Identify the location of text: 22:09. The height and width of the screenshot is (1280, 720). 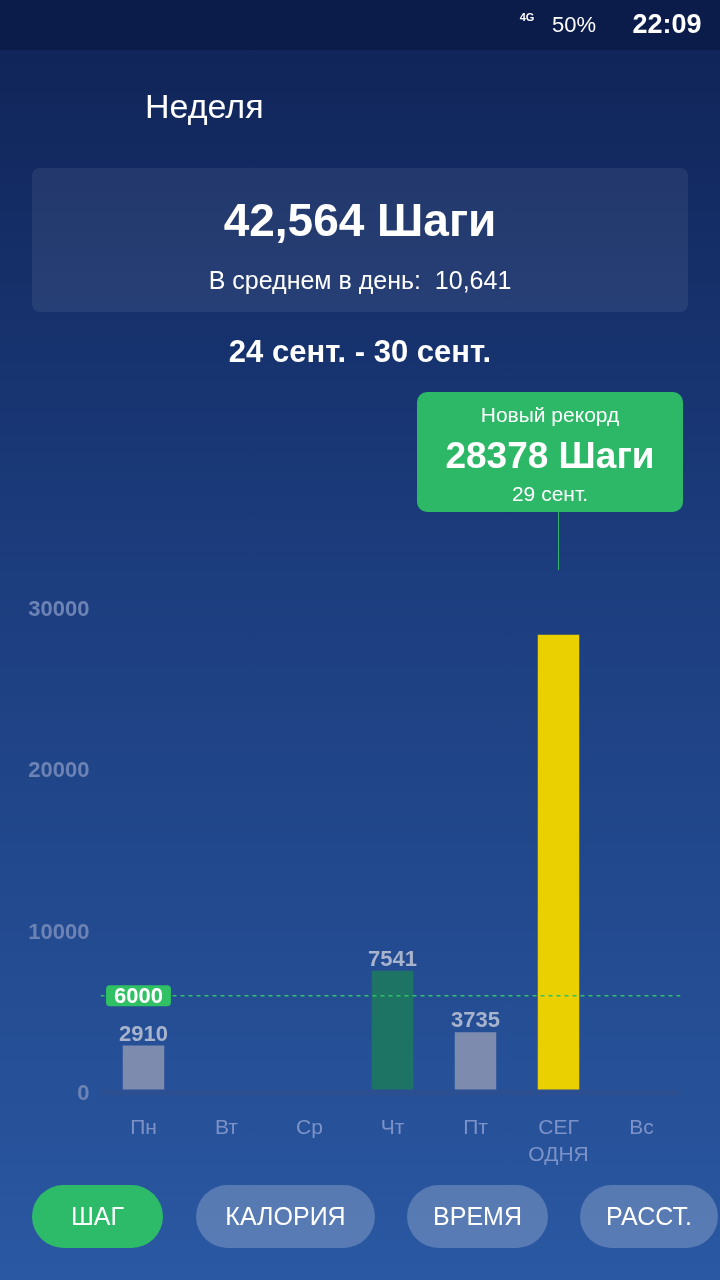
(667, 25).